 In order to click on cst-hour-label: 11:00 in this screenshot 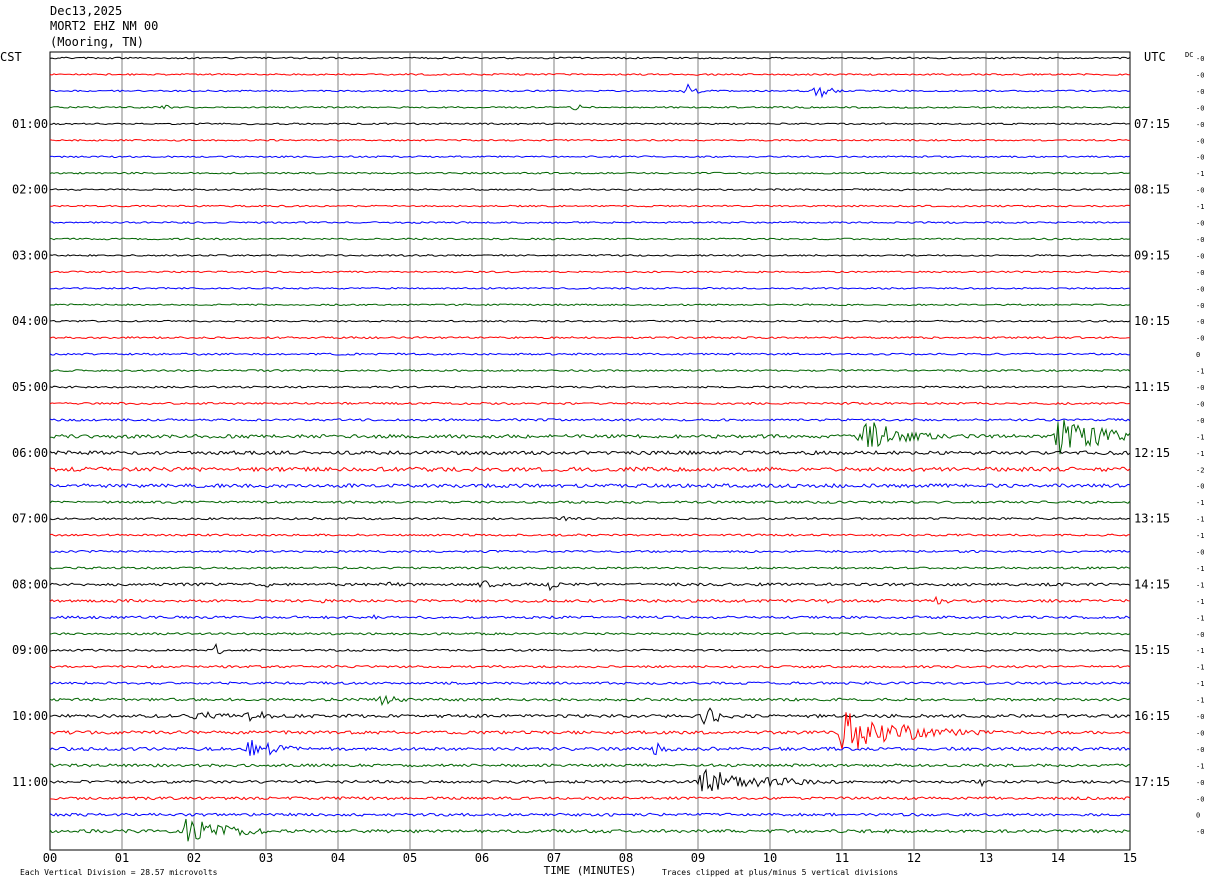, I will do `click(30, 782)`.